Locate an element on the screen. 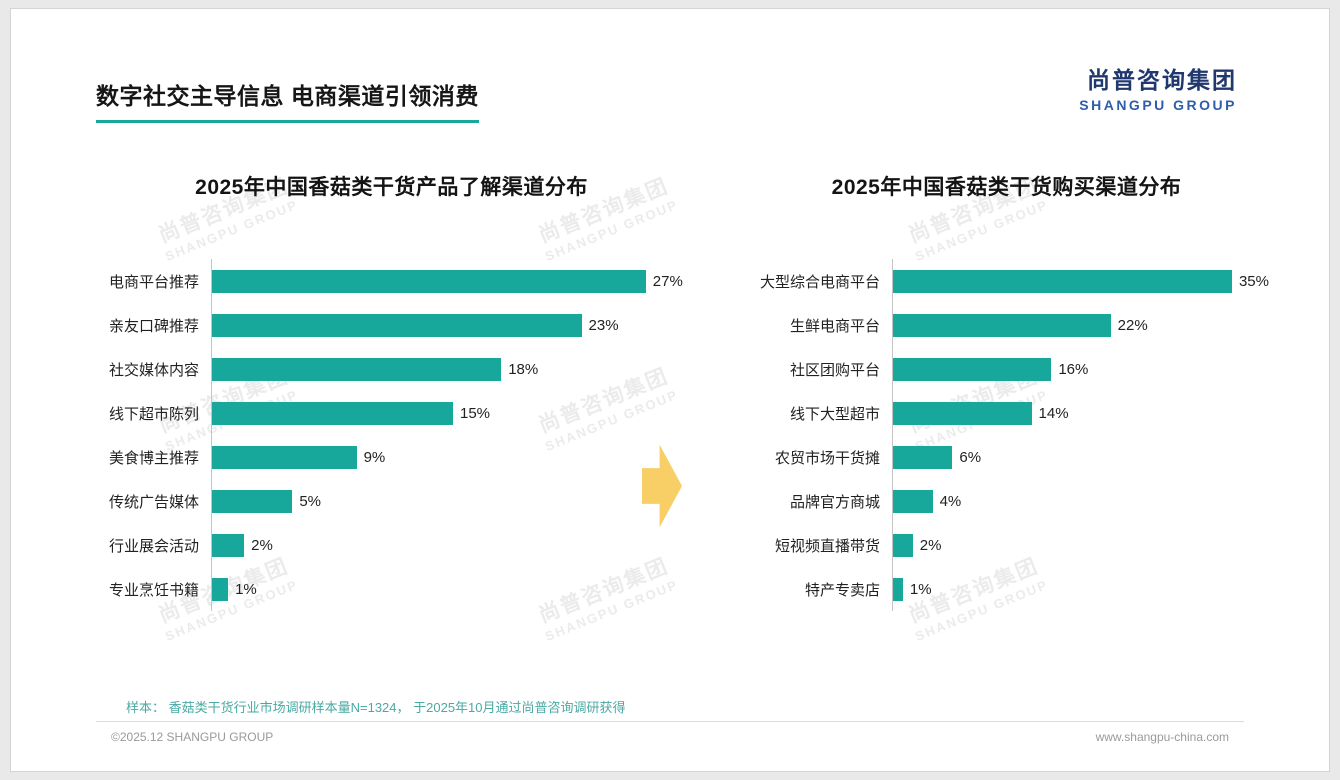 The height and width of the screenshot is (780, 1340). bar-track: 23% is located at coordinates (452, 325).